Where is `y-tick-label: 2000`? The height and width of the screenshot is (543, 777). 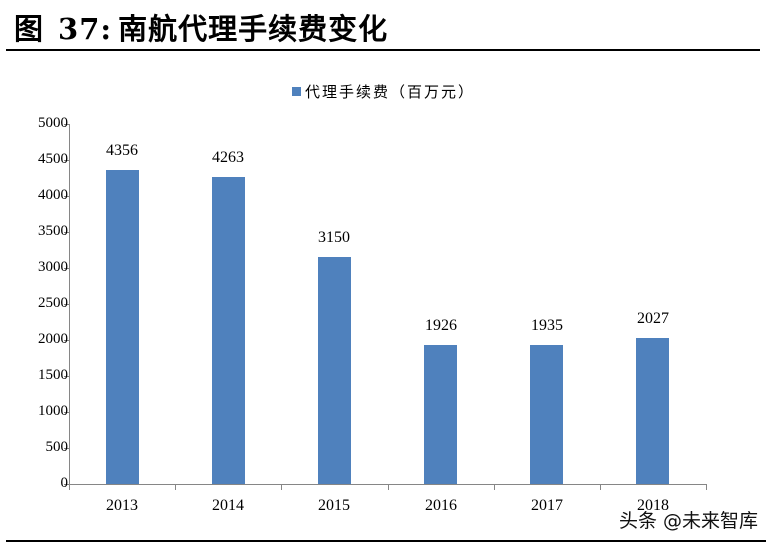
y-tick-label: 2000 is located at coordinates (53, 339).